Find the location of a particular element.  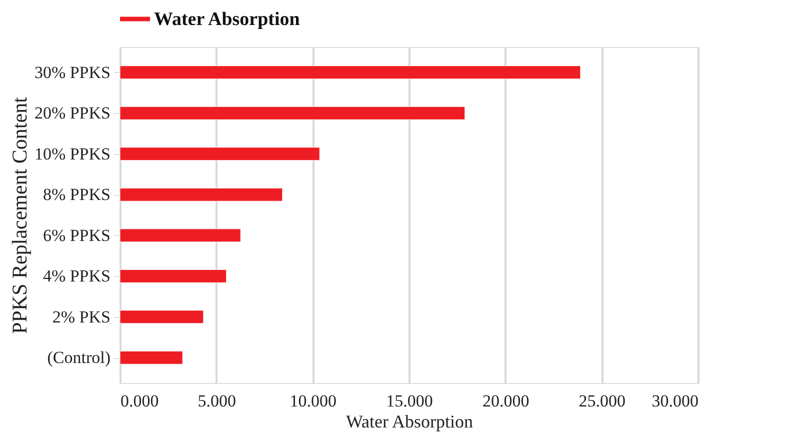

x-tick-label: 10.000 is located at coordinates (313, 401).